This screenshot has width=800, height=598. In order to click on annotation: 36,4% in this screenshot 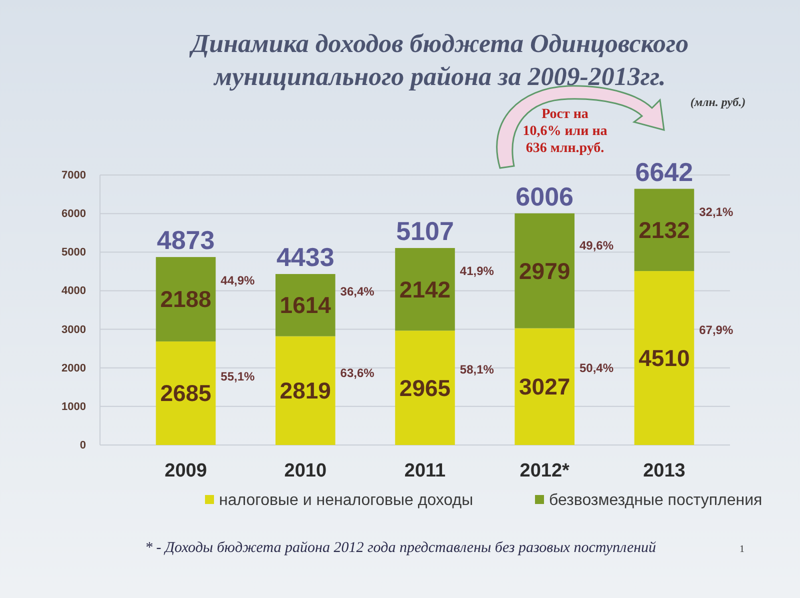, I will do `click(357, 291)`.